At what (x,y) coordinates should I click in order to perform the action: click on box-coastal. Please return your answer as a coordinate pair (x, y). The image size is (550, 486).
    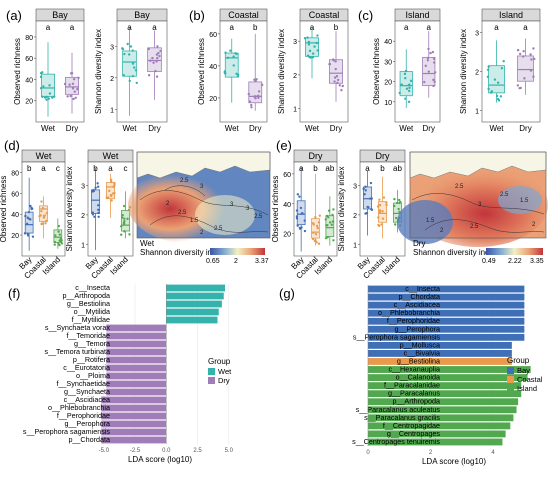
    Looking at the image, I should click on (315, 228).